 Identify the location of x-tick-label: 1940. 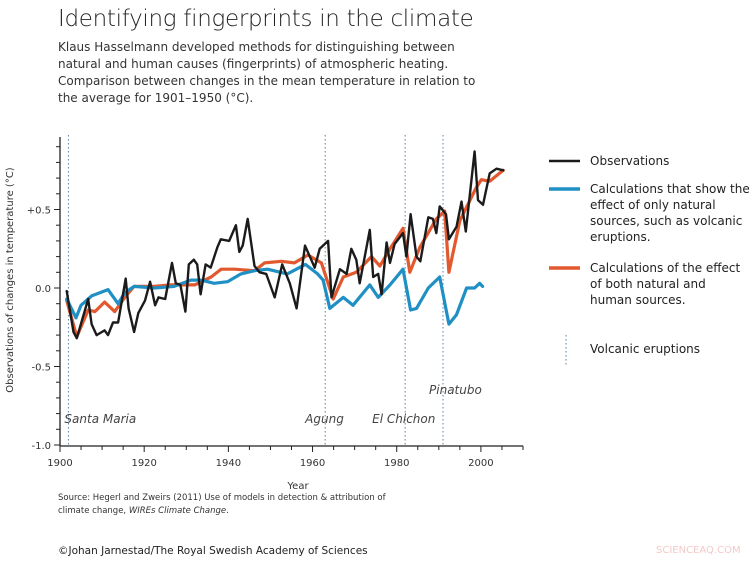
(228, 463).